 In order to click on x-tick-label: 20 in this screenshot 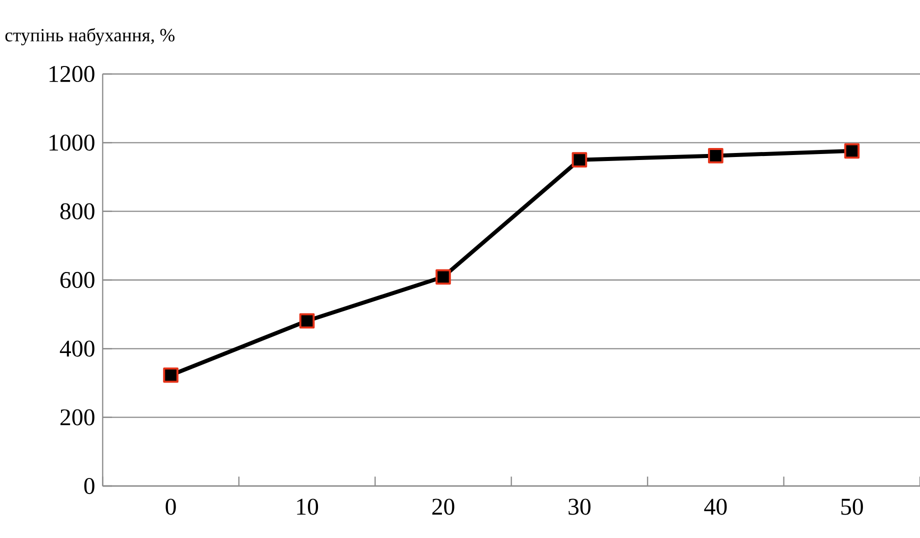, I will do `click(443, 506)`.